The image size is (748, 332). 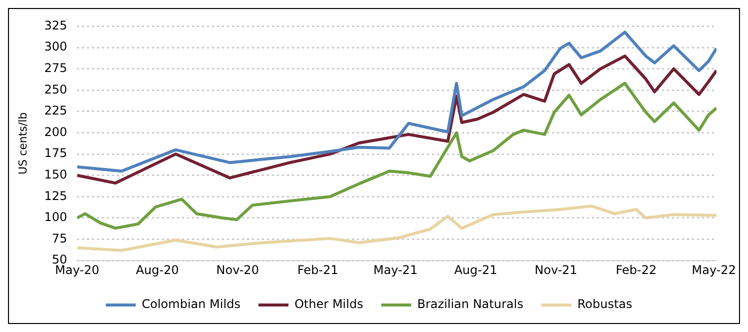 What do you see at coordinates (56, 217) in the screenshot?
I see `y-tick-label: 100` at bounding box center [56, 217].